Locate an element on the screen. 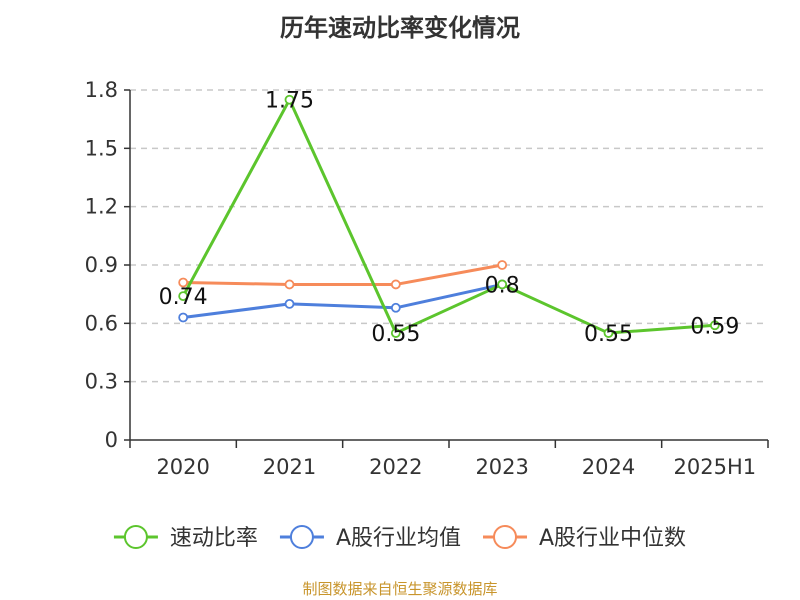 The image size is (800, 600). x-tick-label: 2020 is located at coordinates (182, 467).